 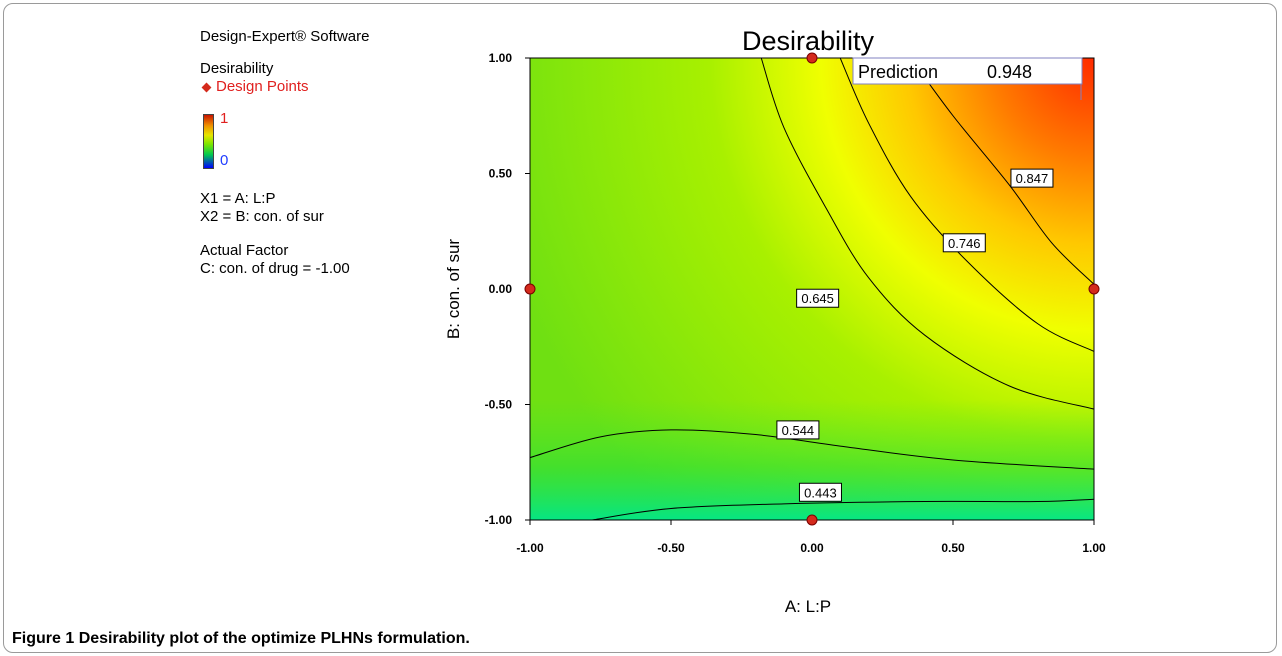 I want to click on contour-label: 0.847, so click(x=1032, y=178).